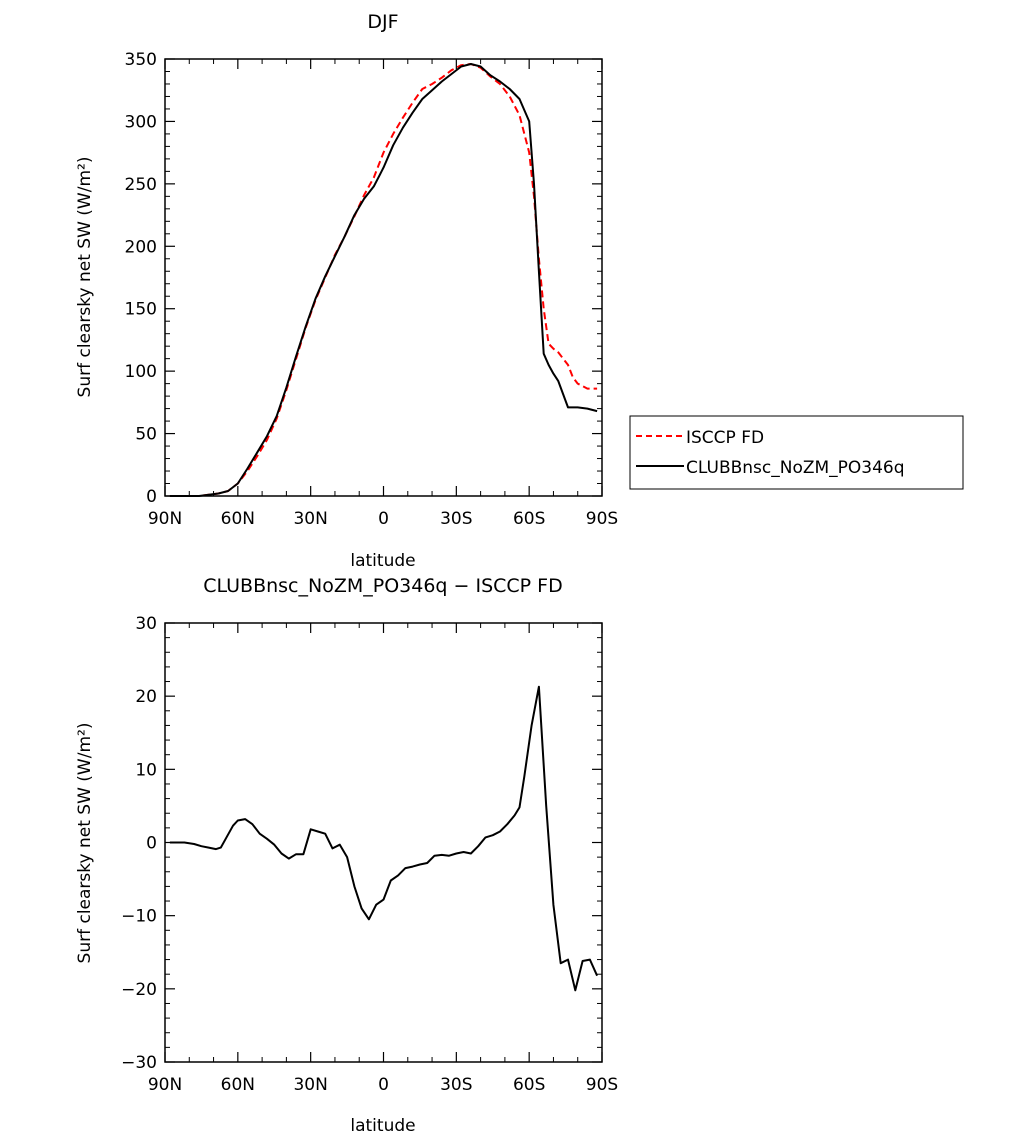 This screenshot has width=1030, height=1137. I want to click on y-tick-label: 350, so click(141, 60).